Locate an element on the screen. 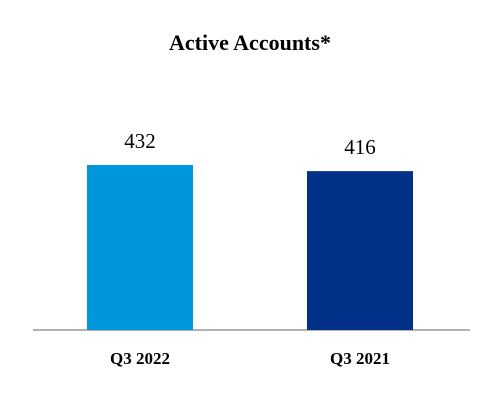  value-label: 416 is located at coordinates (360, 147).